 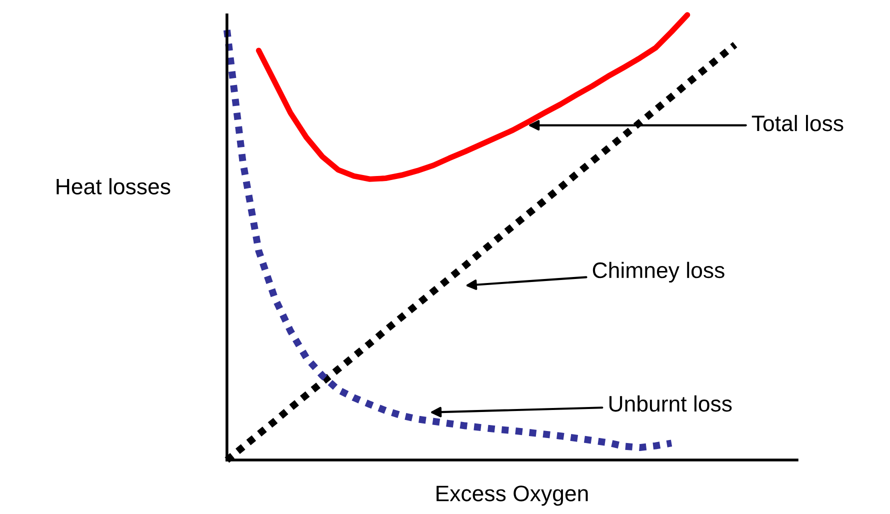 I want to click on annotation: Unburnt loss, so click(x=670, y=403).